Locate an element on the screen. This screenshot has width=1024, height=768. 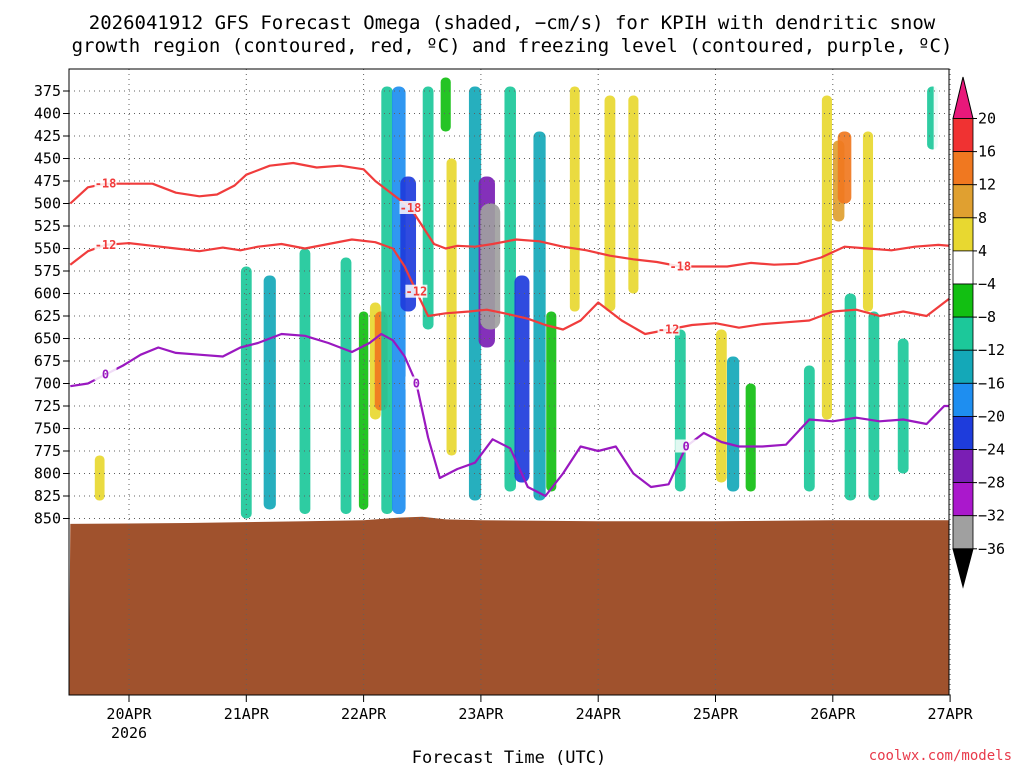
x-tick-label-7: 27APR is located at coordinates (951, 714).